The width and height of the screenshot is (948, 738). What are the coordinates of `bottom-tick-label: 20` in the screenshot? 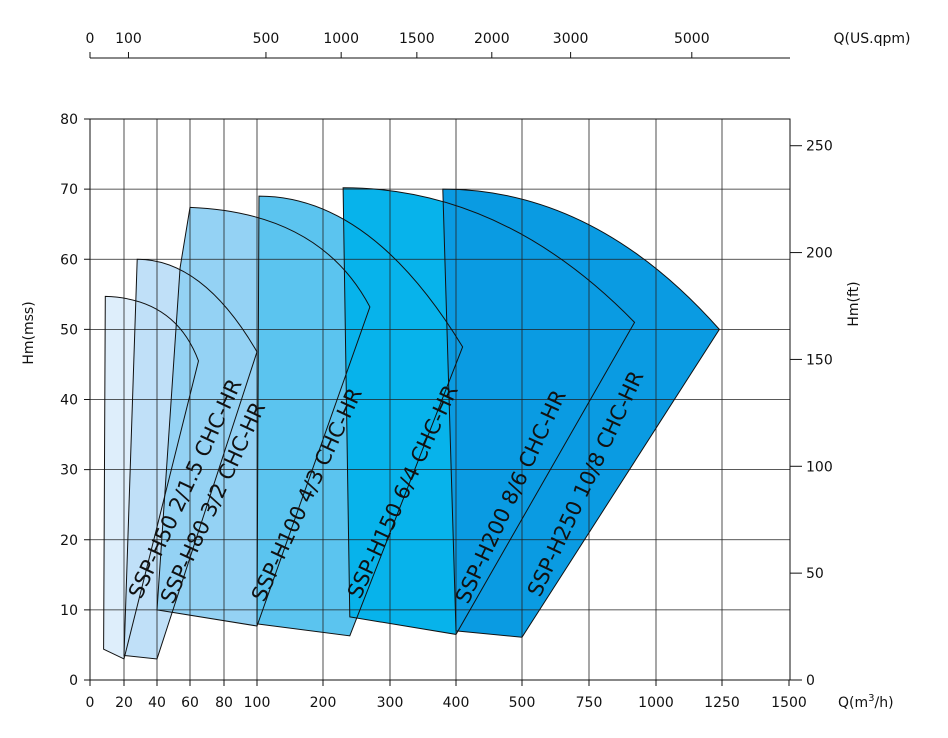 It's located at (124, 703).